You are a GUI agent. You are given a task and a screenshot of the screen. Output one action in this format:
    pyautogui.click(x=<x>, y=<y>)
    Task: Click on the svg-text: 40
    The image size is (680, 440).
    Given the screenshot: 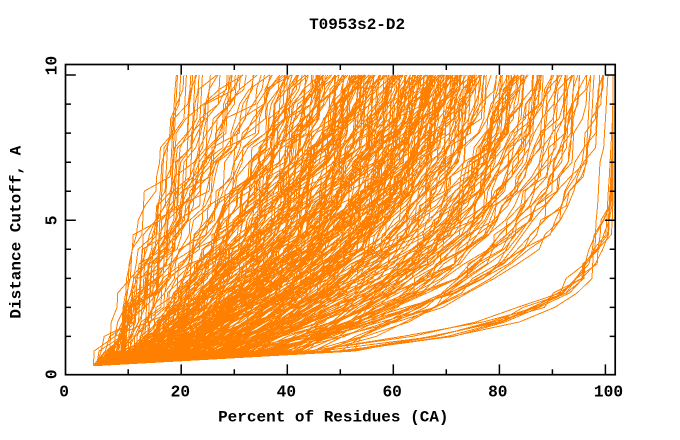 What is the action you would take?
    pyautogui.click(x=286, y=392)
    